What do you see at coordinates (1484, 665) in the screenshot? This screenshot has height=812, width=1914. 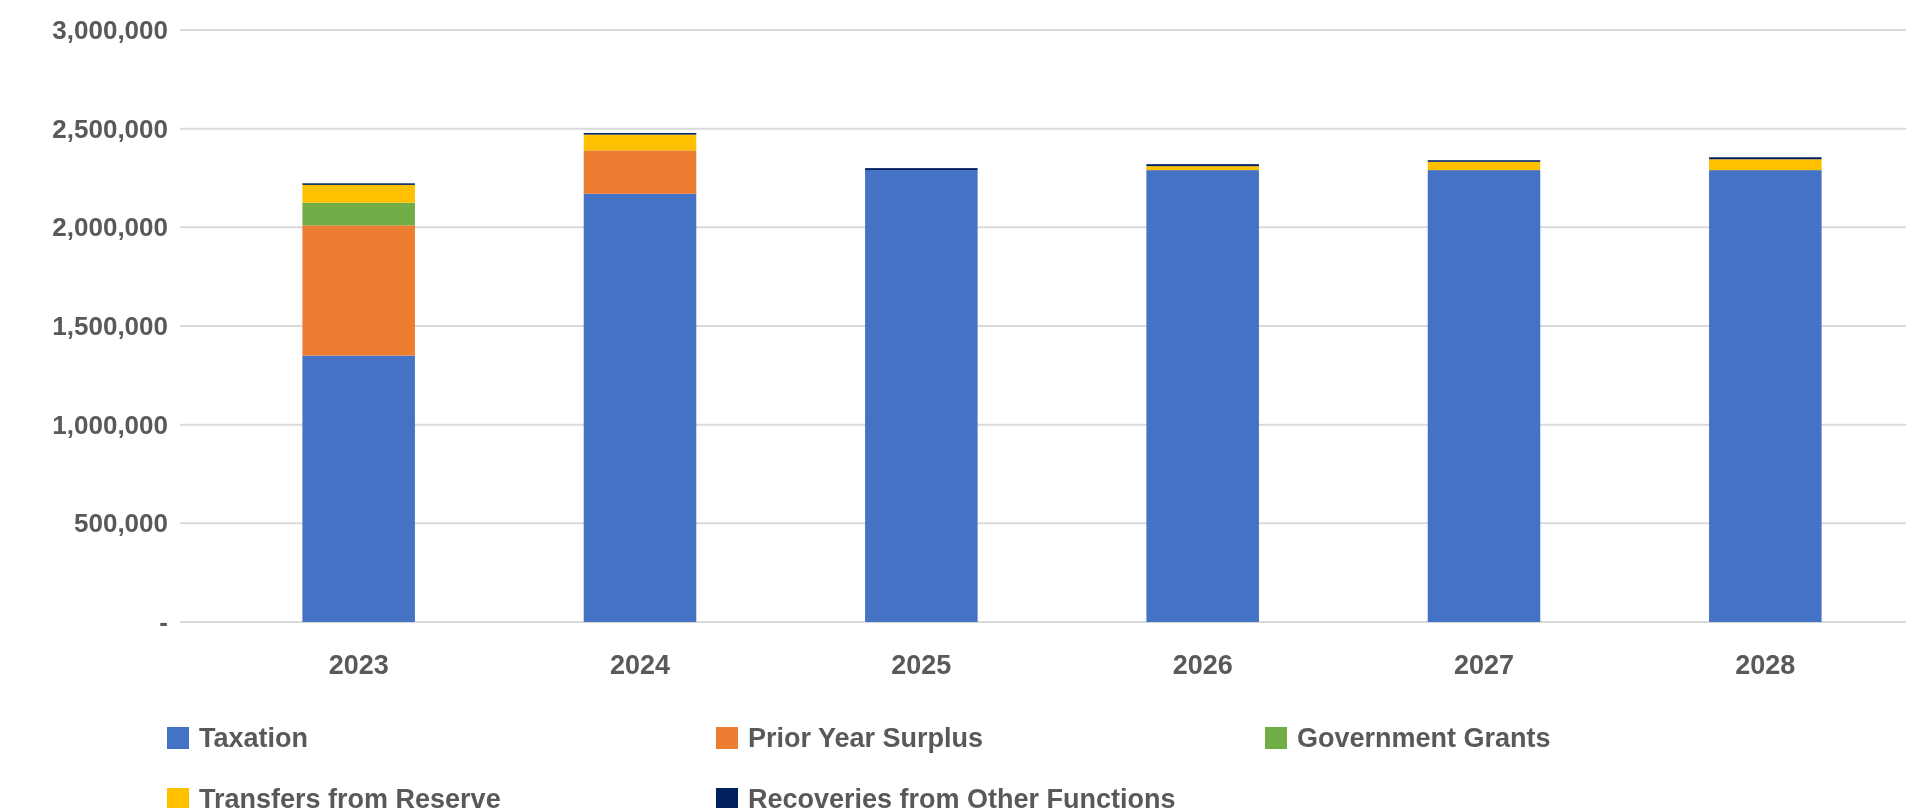 I see `x-tick-label: 2027` at bounding box center [1484, 665].